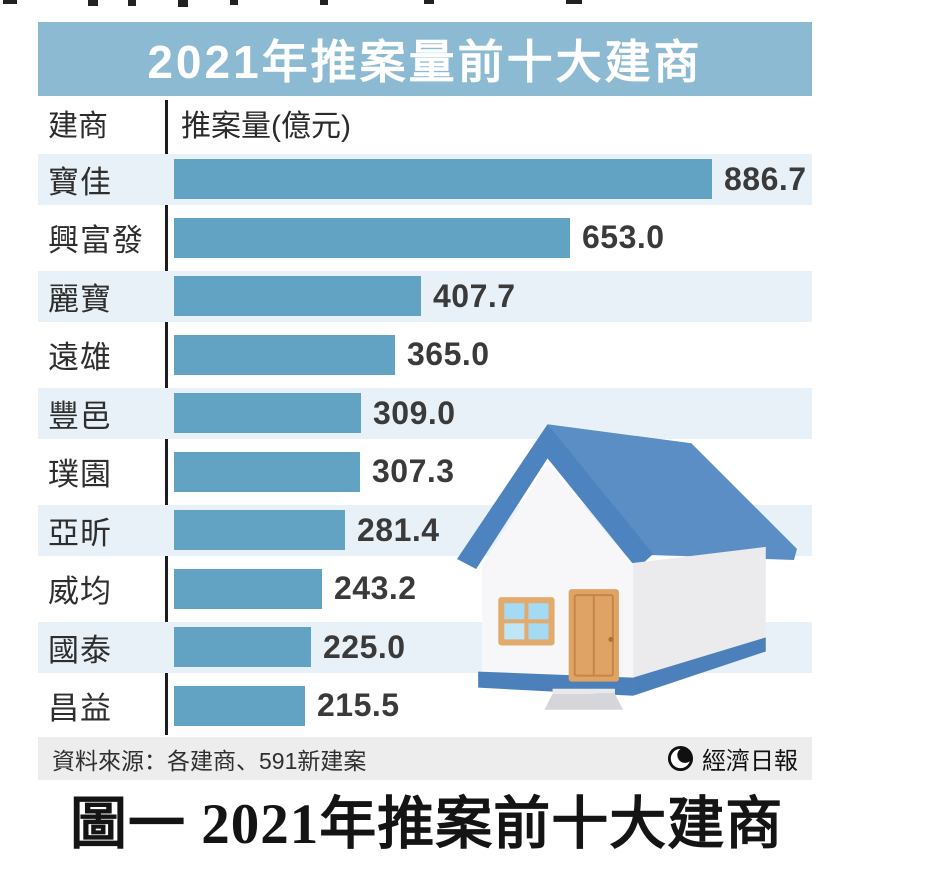  What do you see at coordinates (680, 758) in the screenshot?
I see `economic-daily-news-logo-icon` at bounding box center [680, 758].